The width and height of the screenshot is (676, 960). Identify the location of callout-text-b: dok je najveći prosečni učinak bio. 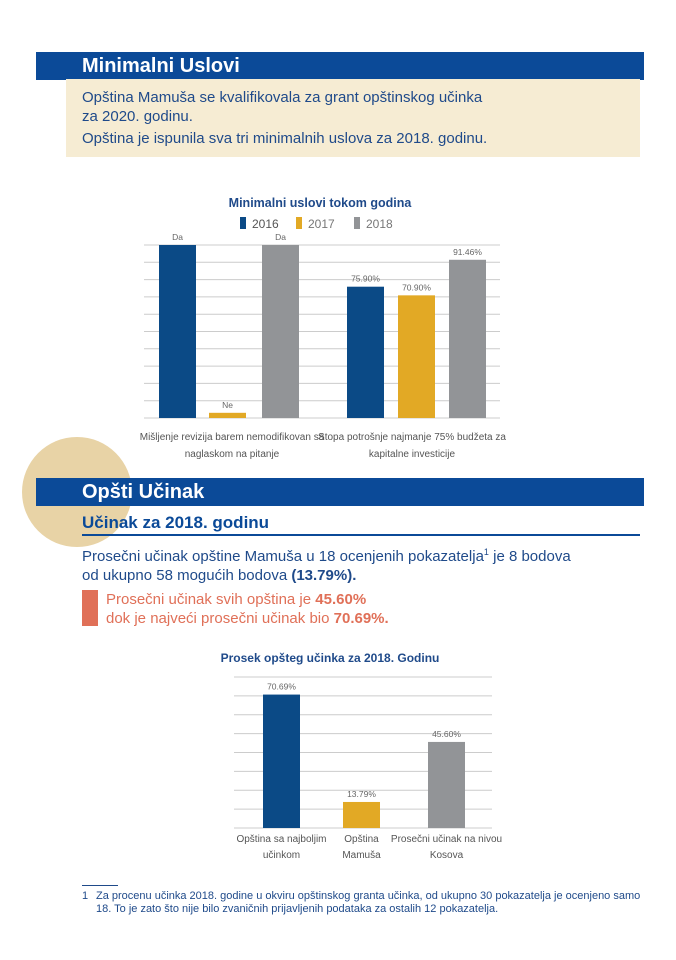
(220, 618).